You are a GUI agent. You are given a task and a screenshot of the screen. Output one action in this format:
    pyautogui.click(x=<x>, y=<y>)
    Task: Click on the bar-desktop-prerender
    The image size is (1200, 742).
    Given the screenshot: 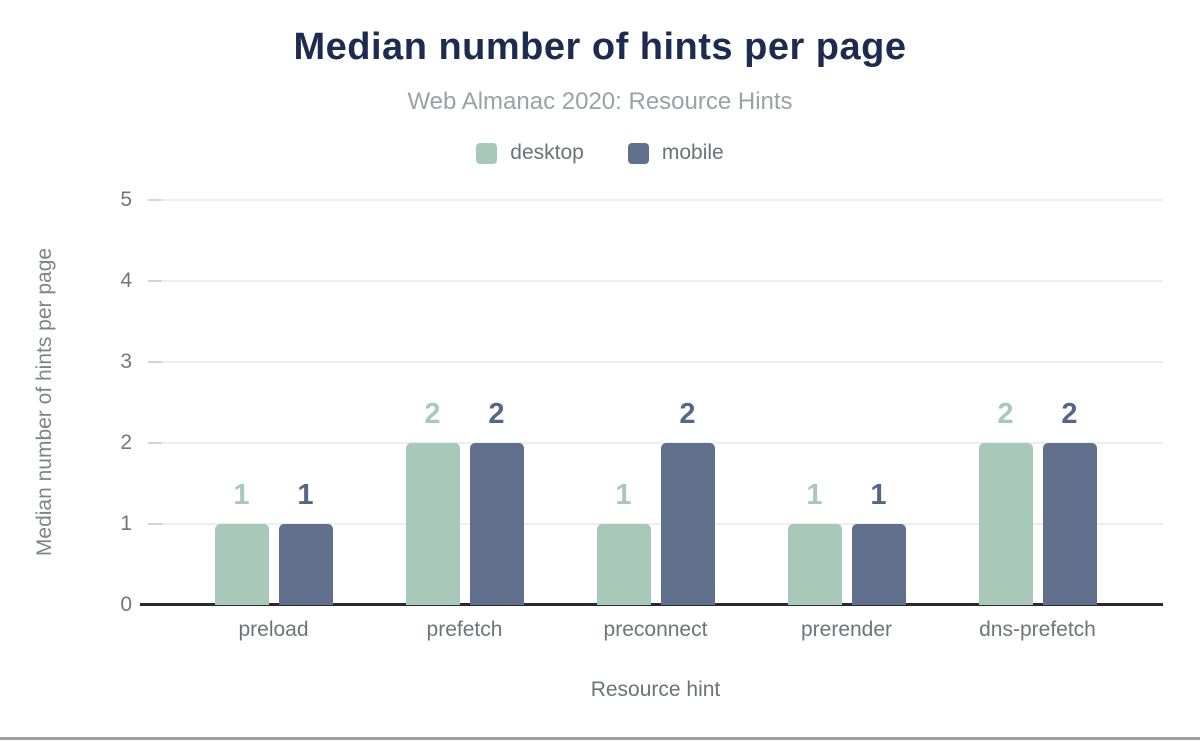 What is the action you would take?
    pyautogui.click(x=814, y=564)
    